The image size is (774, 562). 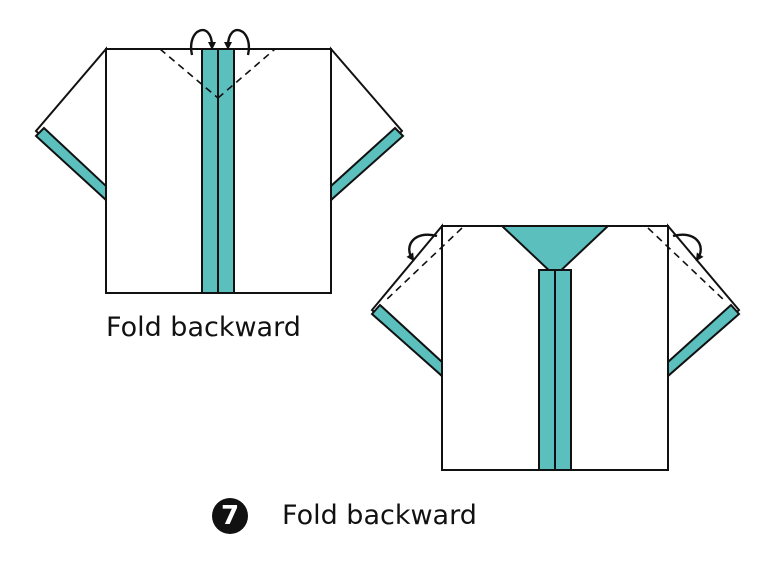 I want to click on number-seven-badge: 7, so click(x=230, y=516).